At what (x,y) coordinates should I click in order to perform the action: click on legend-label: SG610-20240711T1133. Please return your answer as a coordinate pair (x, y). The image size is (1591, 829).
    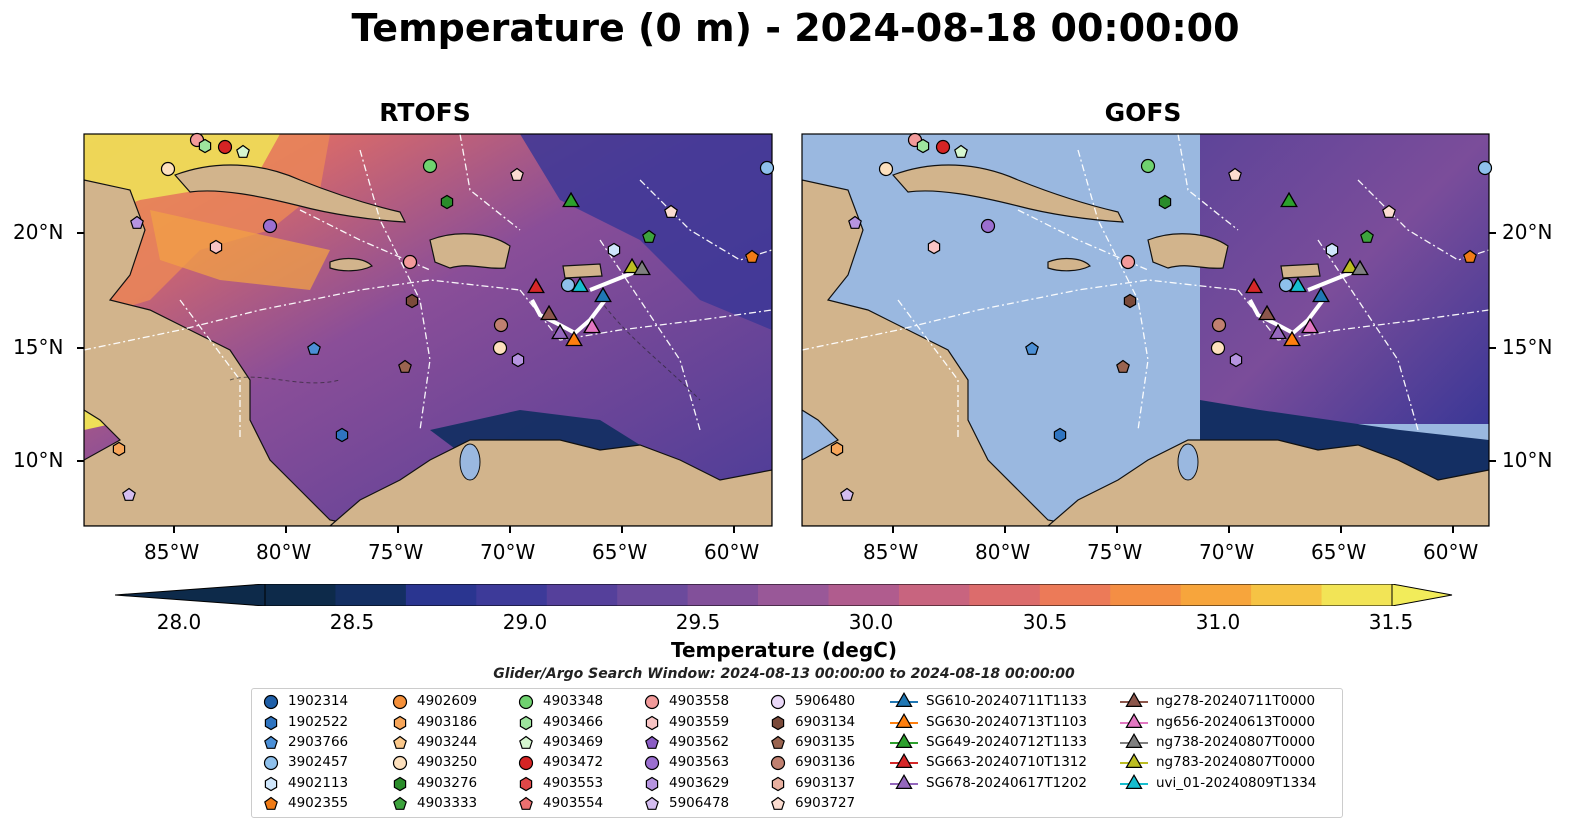
    Looking at the image, I should click on (1006, 701).